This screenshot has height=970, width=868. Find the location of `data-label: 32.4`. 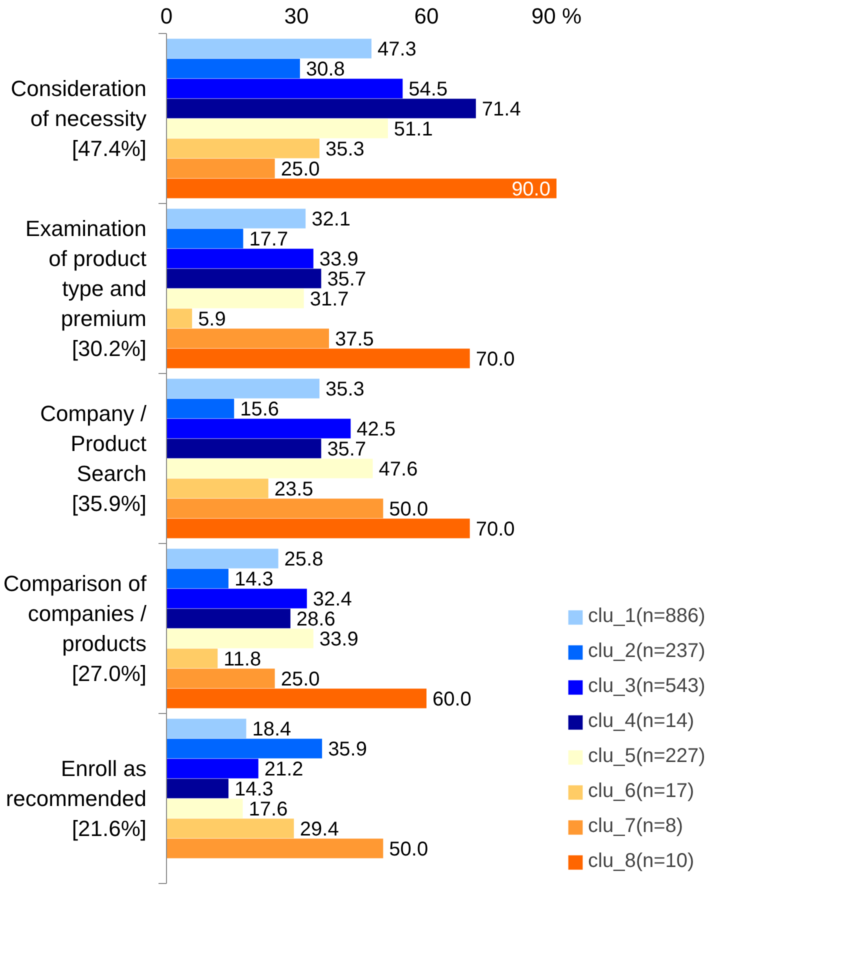

data-label: 32.4 is located at coordinates (332, 599).